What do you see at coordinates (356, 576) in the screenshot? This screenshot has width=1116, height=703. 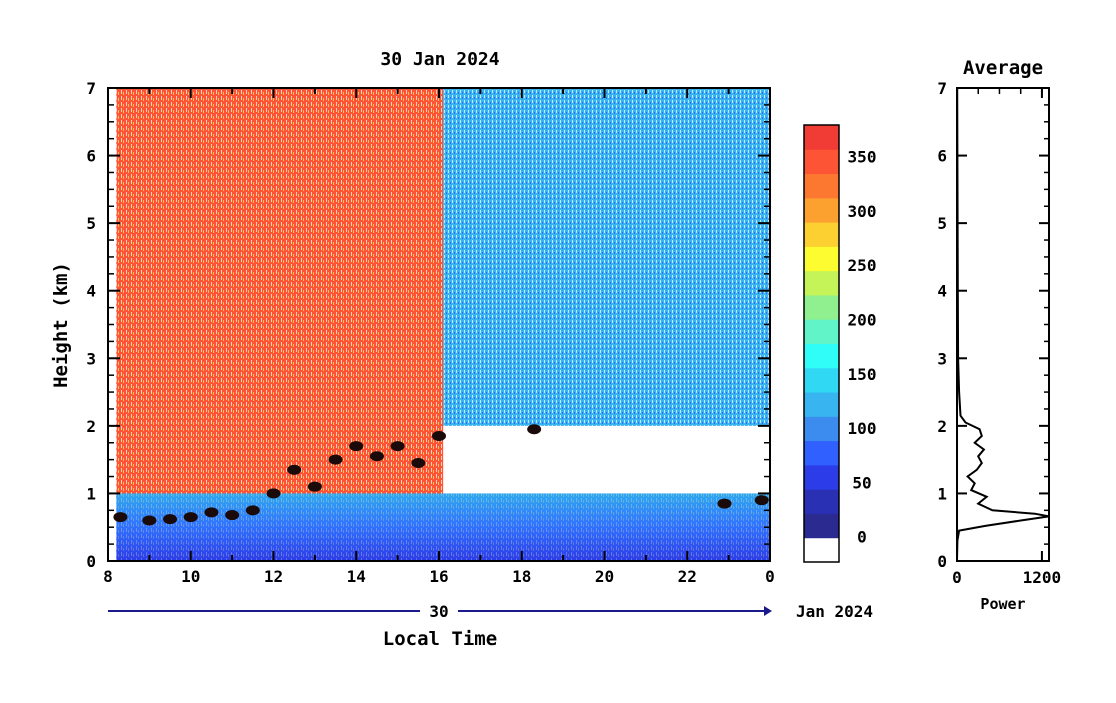 I see `x-tick-label-3: 14` at bounding box center [356, 576].